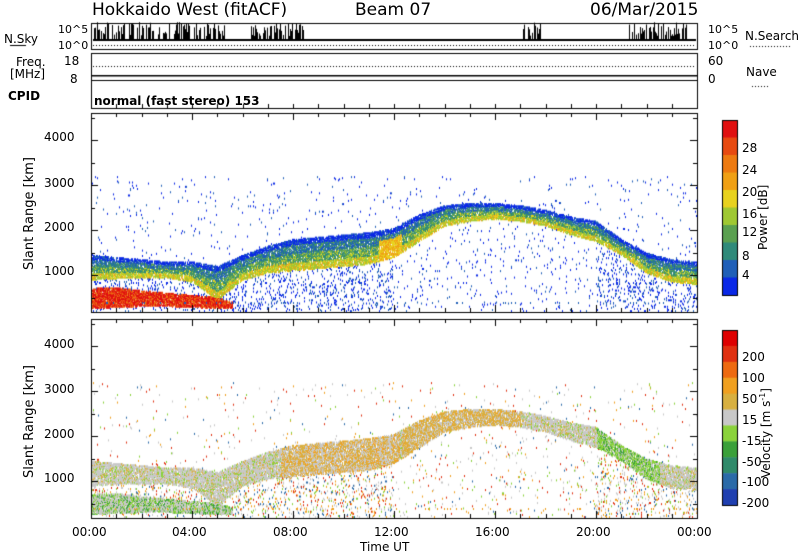 This screenshot has width=800, height=554. Describe the element at coordinates (29, 213) in the screenshot. I see `top-ylabel: Slant Range [km]` at that location.